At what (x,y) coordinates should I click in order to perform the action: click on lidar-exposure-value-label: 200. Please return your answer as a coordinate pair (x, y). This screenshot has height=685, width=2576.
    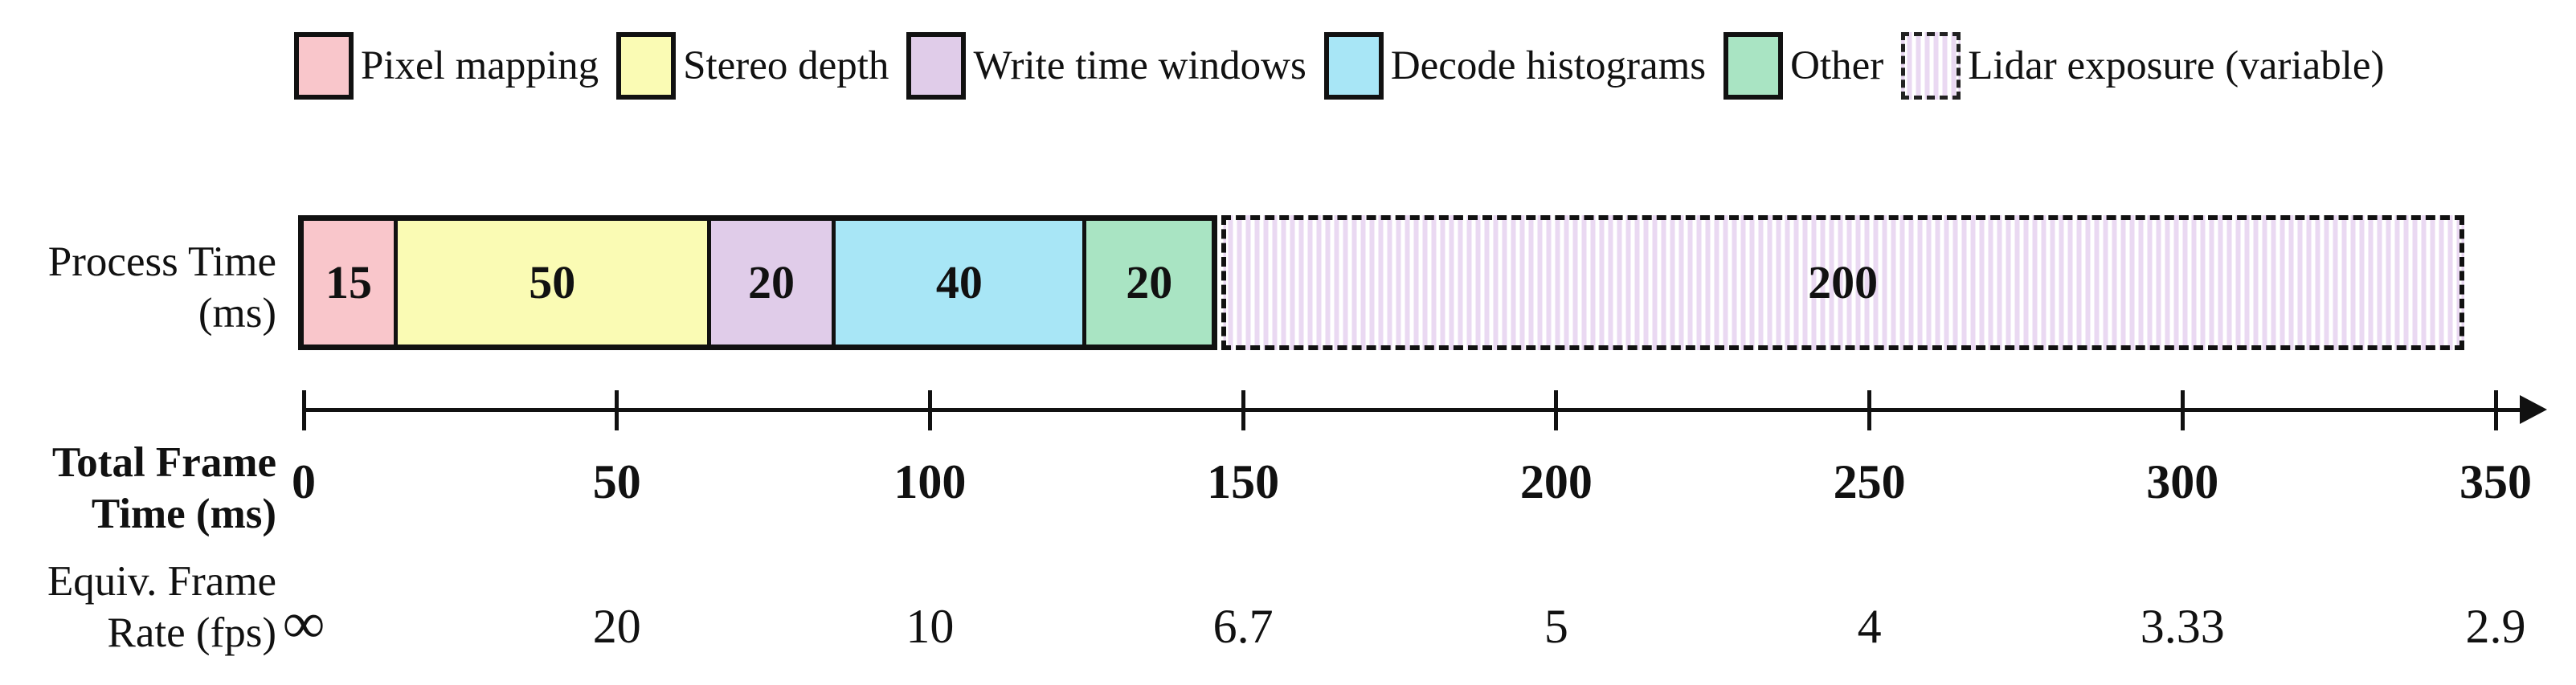
    Looking at the image, I should click on (1843, 282).